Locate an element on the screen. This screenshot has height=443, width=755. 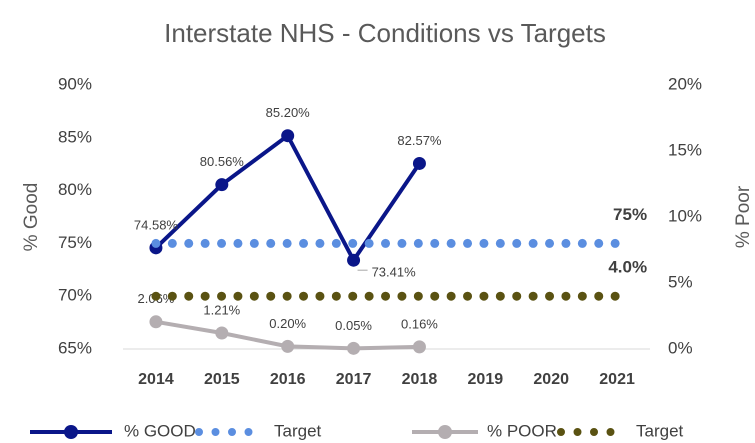
x-tick-label: 2018 is located at coordinates (420, 379).